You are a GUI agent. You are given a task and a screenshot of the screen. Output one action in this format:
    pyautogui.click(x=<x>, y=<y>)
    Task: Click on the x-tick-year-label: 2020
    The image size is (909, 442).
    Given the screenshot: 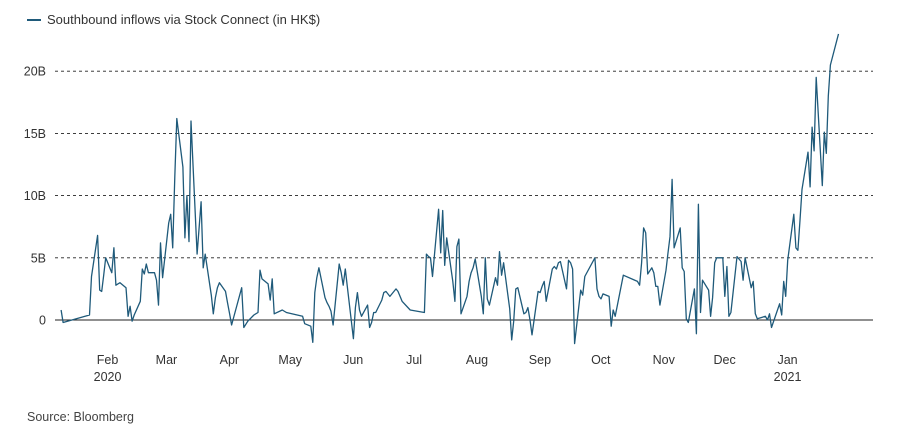 What is the action you would take?
    pyautogui.click(x=108, y=377)
    